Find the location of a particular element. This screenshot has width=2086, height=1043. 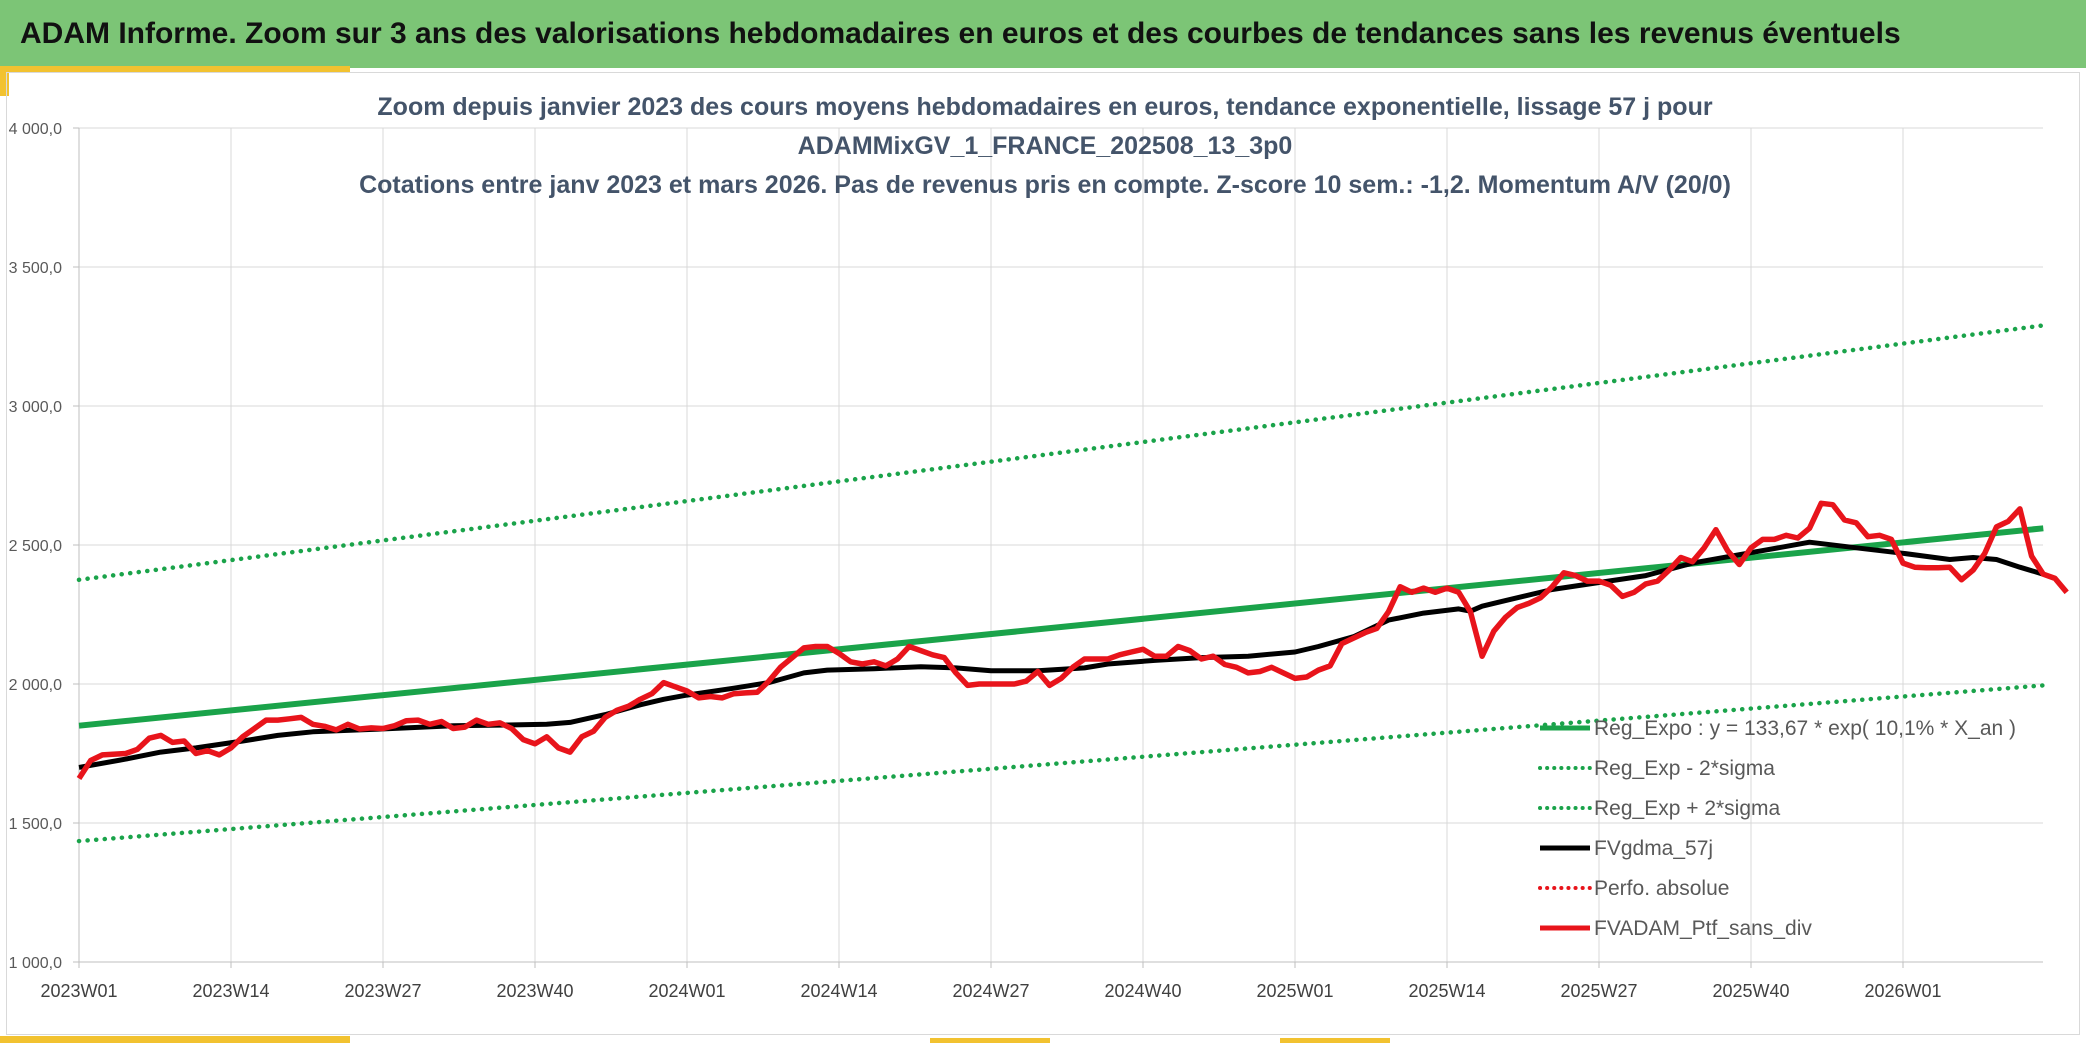

accent-bar-bottom-left is located at coordinates (175, 1039).